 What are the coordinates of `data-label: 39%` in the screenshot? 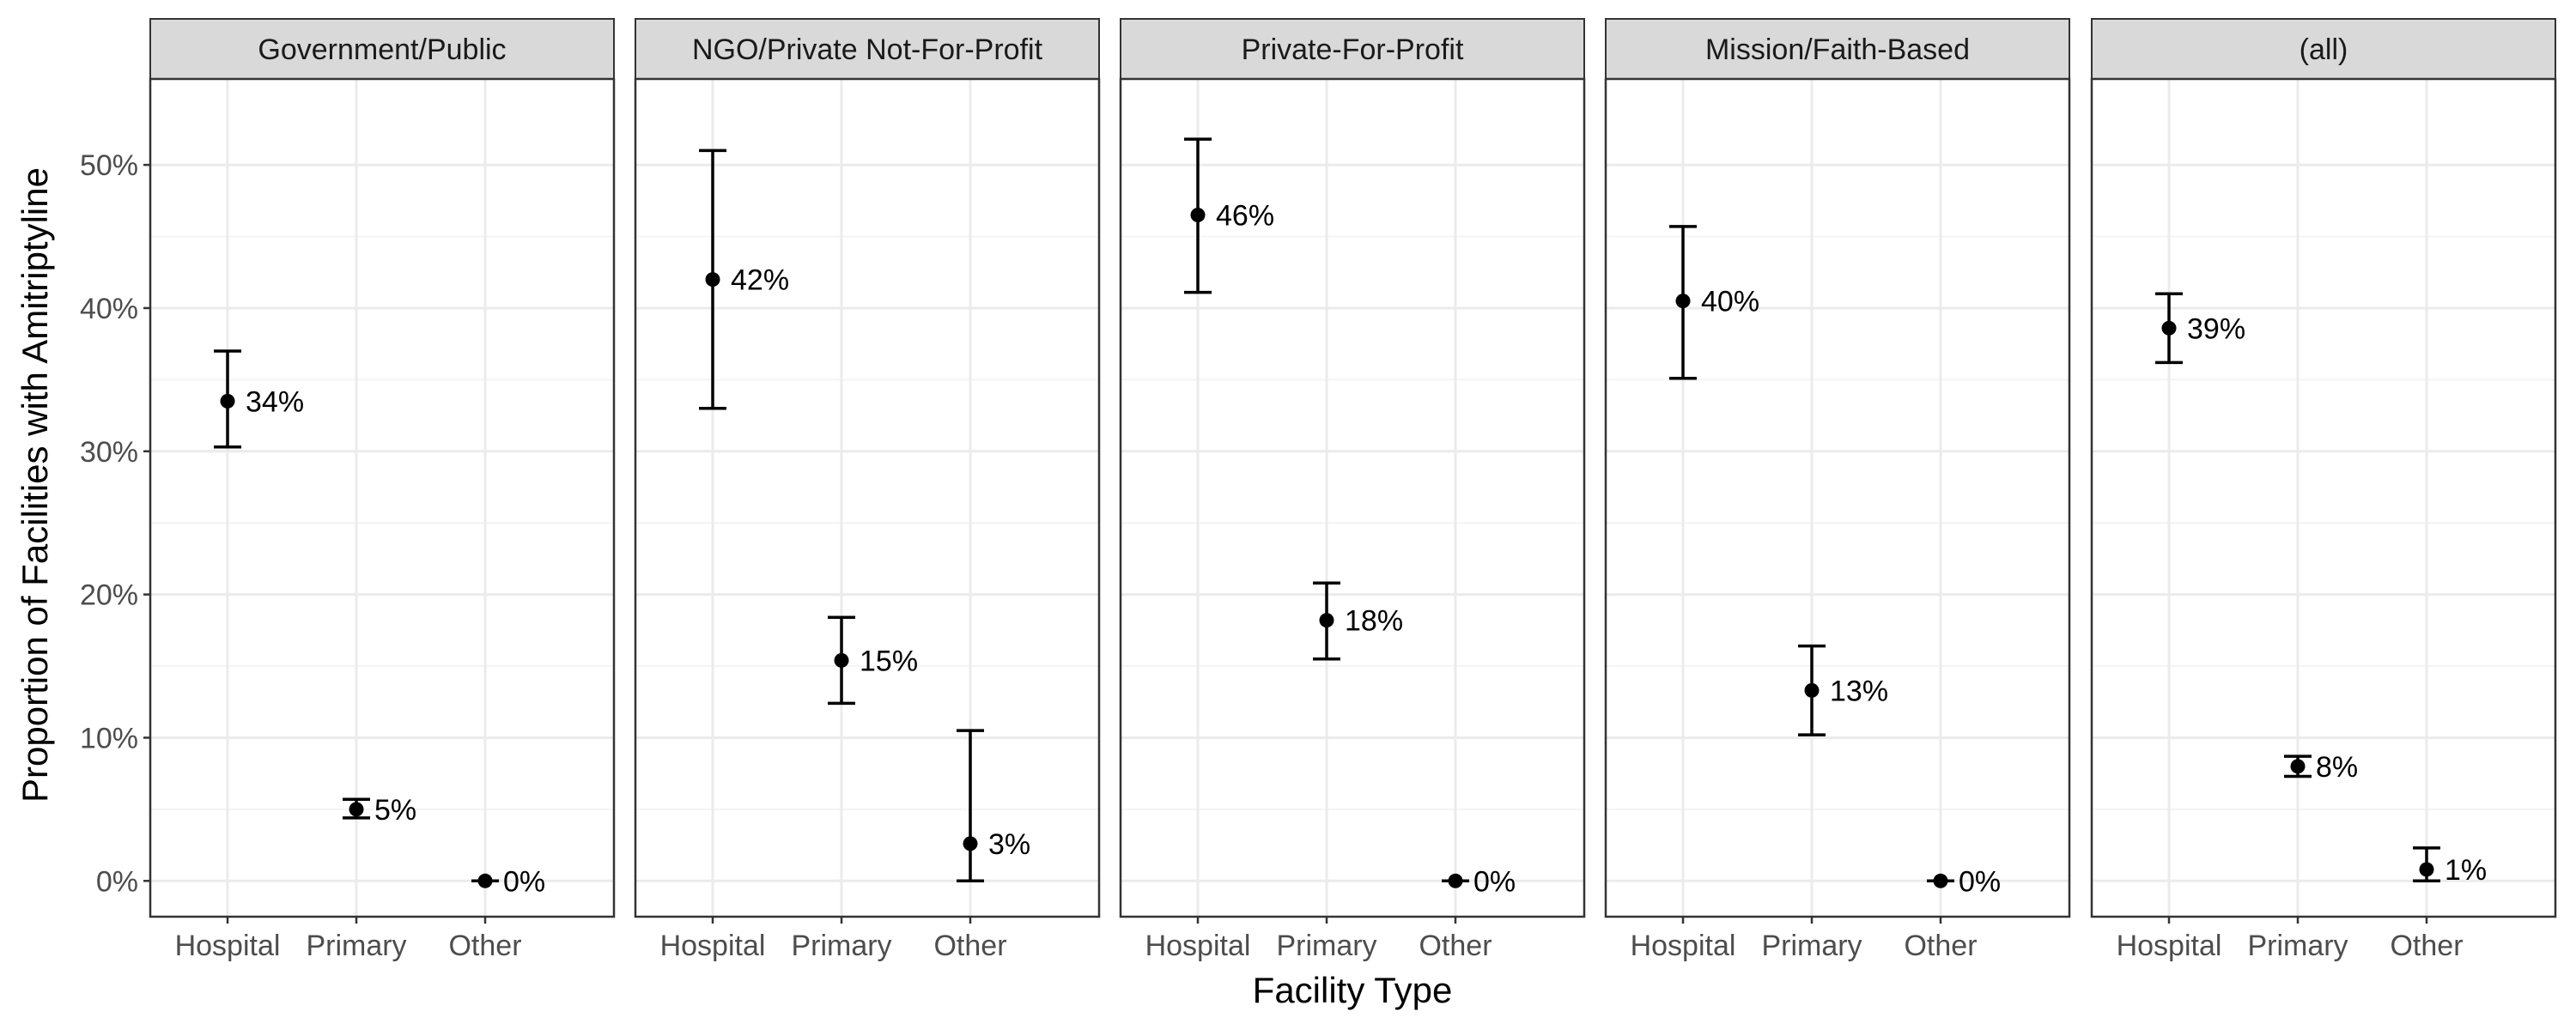 It's located at (2216, 328).